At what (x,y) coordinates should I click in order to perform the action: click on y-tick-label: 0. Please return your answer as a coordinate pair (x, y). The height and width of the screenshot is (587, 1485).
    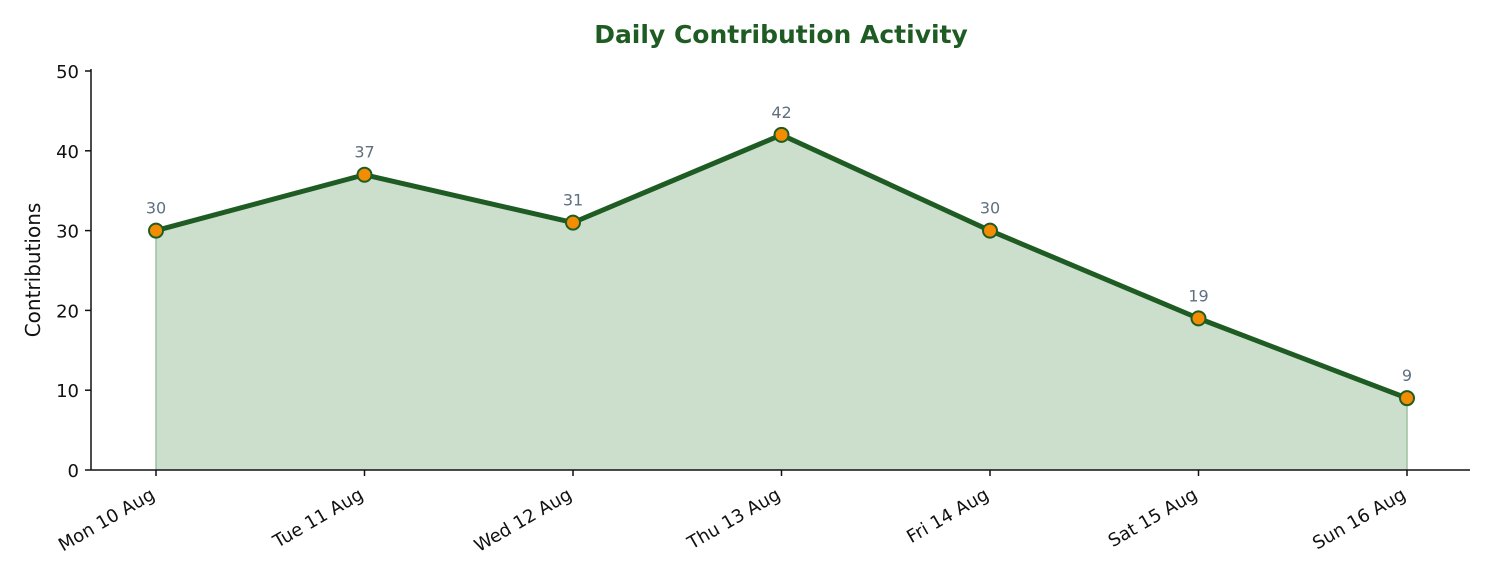
    Looking at the image, I should click on (73, 471).